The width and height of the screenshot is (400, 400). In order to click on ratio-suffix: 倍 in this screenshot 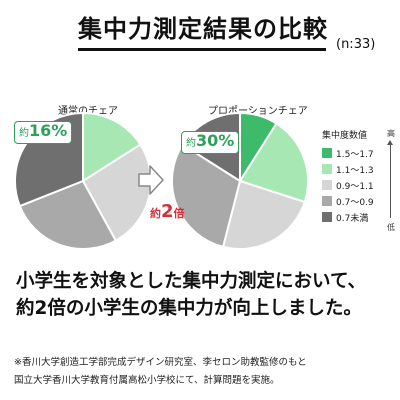, I will do `click(179, 213)`.